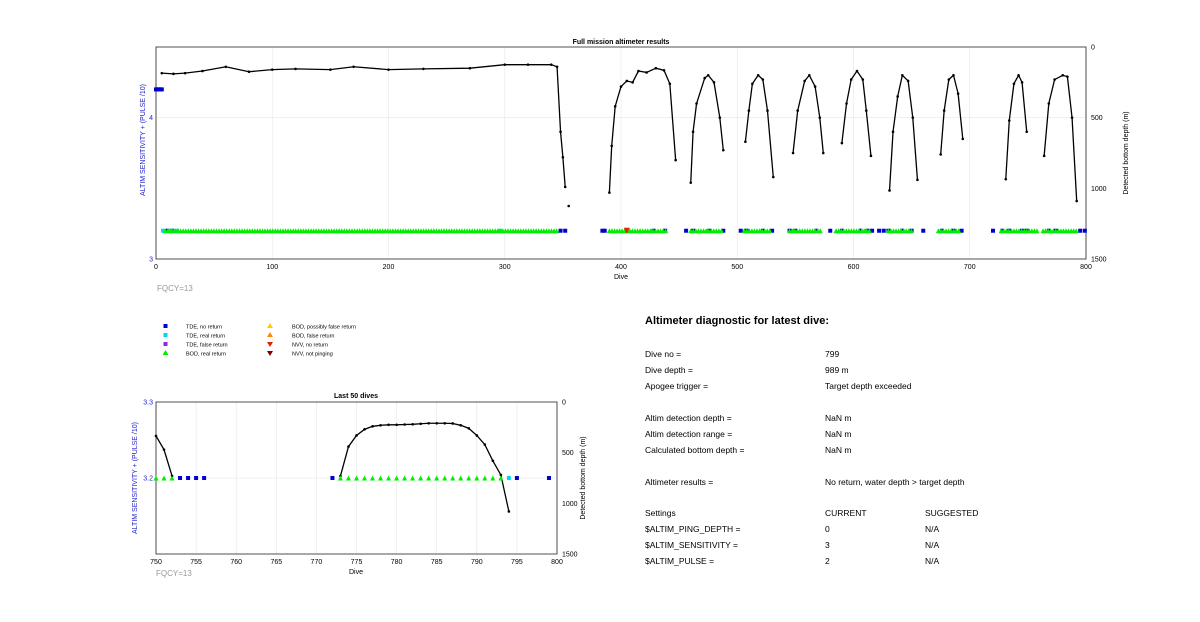 The height and width of the screenshot is (622, 1200). What do you see at coordinates (689, 434) in the screenshot?
I see `diagnostic-label: Altim detection range =` at bounding box center [689, 434].